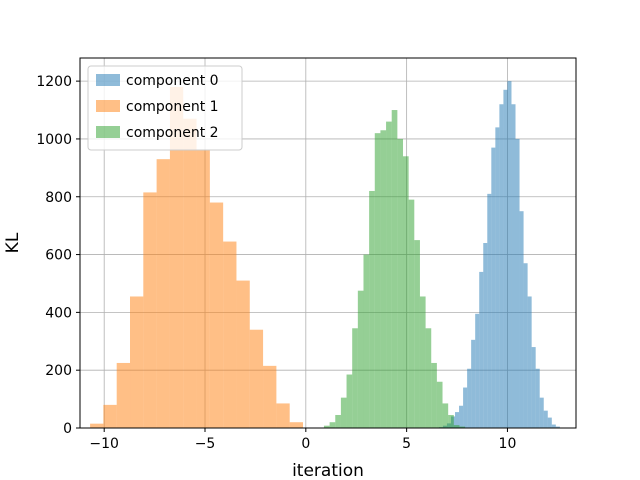  I want to click on legend: component 0 component 1 component 2, so click(165, 108).